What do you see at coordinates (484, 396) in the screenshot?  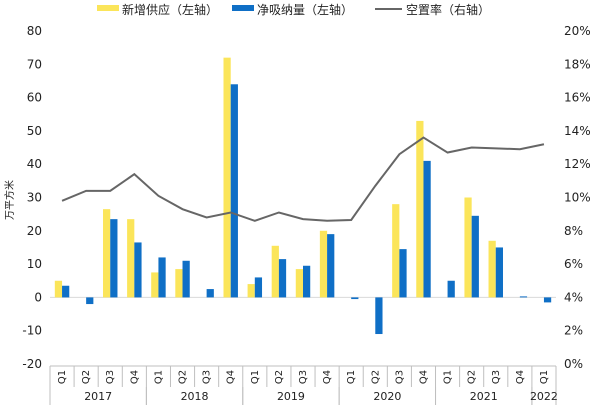 I see `year-label: 2021` at bounding box center [484, 396].